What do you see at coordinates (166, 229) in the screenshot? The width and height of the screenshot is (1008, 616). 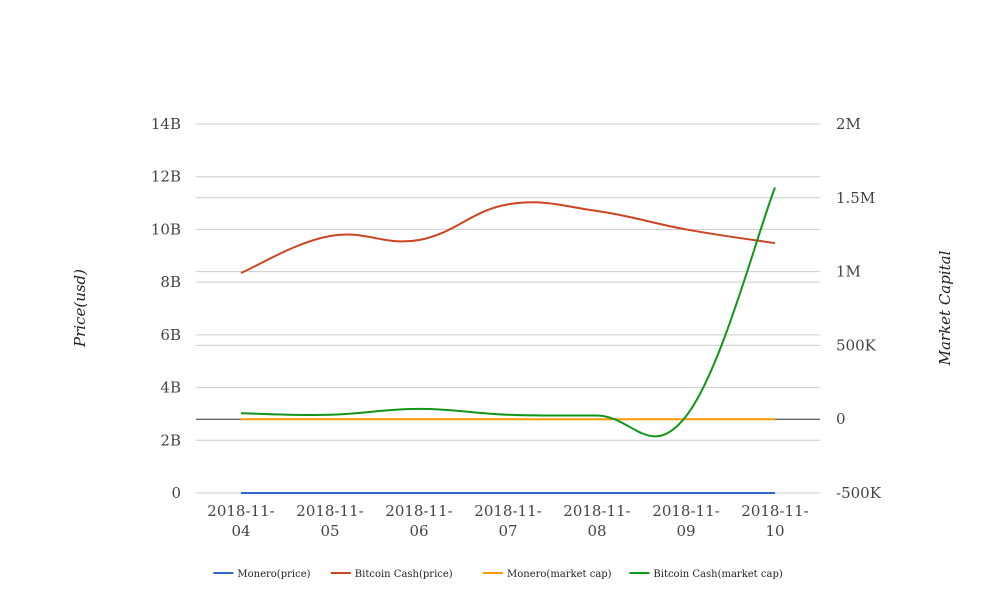 I see `left-tick-label: 10B` at bounding box center [166, 229].